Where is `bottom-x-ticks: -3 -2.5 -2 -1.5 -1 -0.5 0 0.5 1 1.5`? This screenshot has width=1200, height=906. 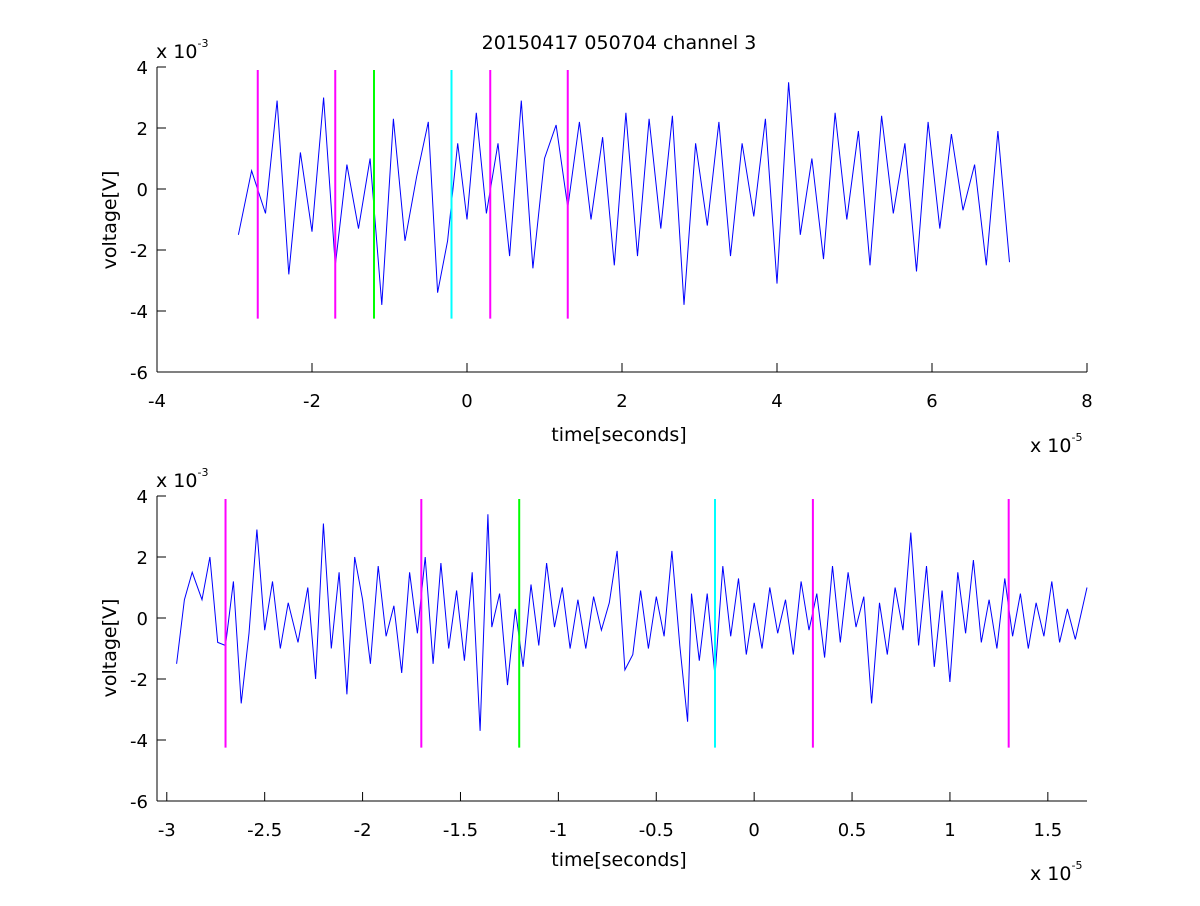
bottom-x-ticks: -3 -2.5 -2 -1.5 -1 -0.5 0 0.5 1 1.5 is located at coordinates (610, 816).